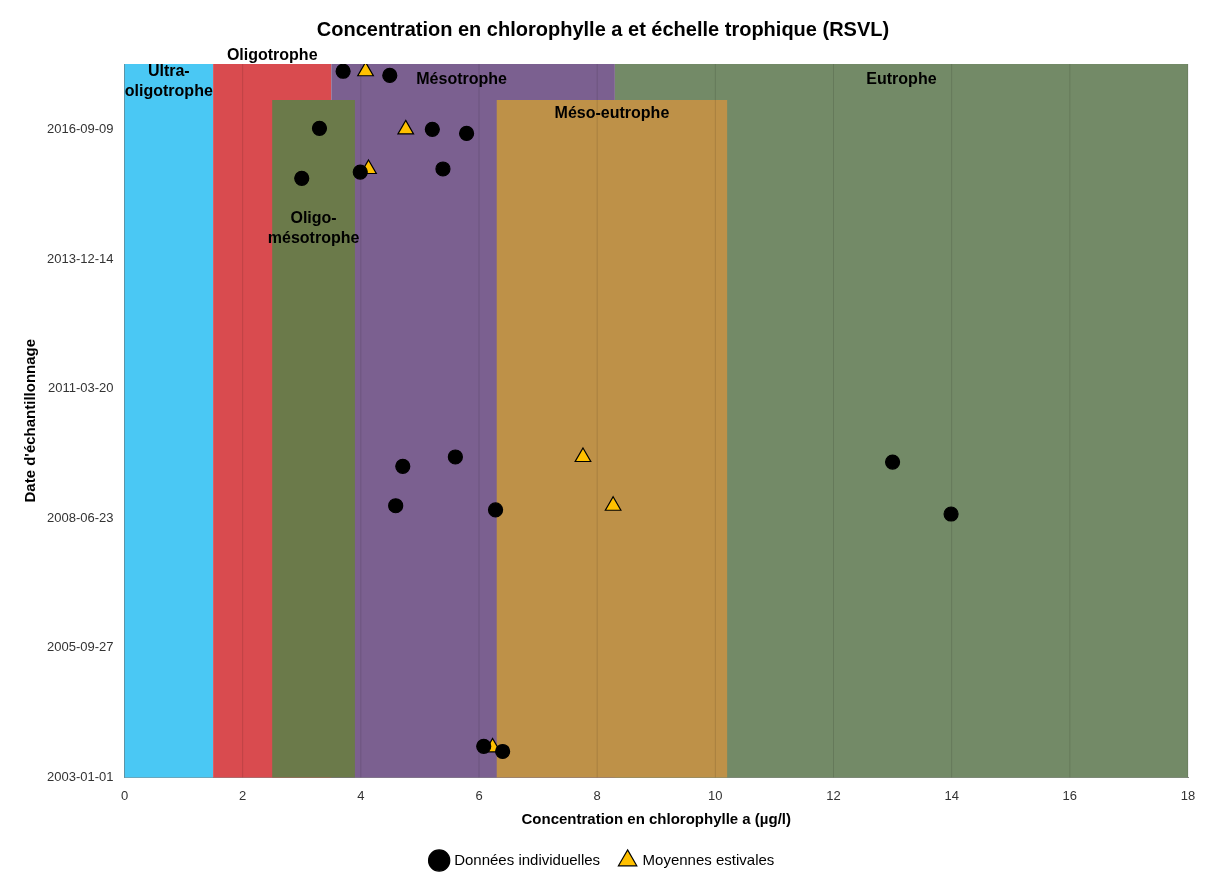 The width and height of the screenshot is (1220, 890). What do you see at coordinates (612, 113) in the screenshot?
I see `band-label: Méso-eutrophe` at bounding box center [612, 113].